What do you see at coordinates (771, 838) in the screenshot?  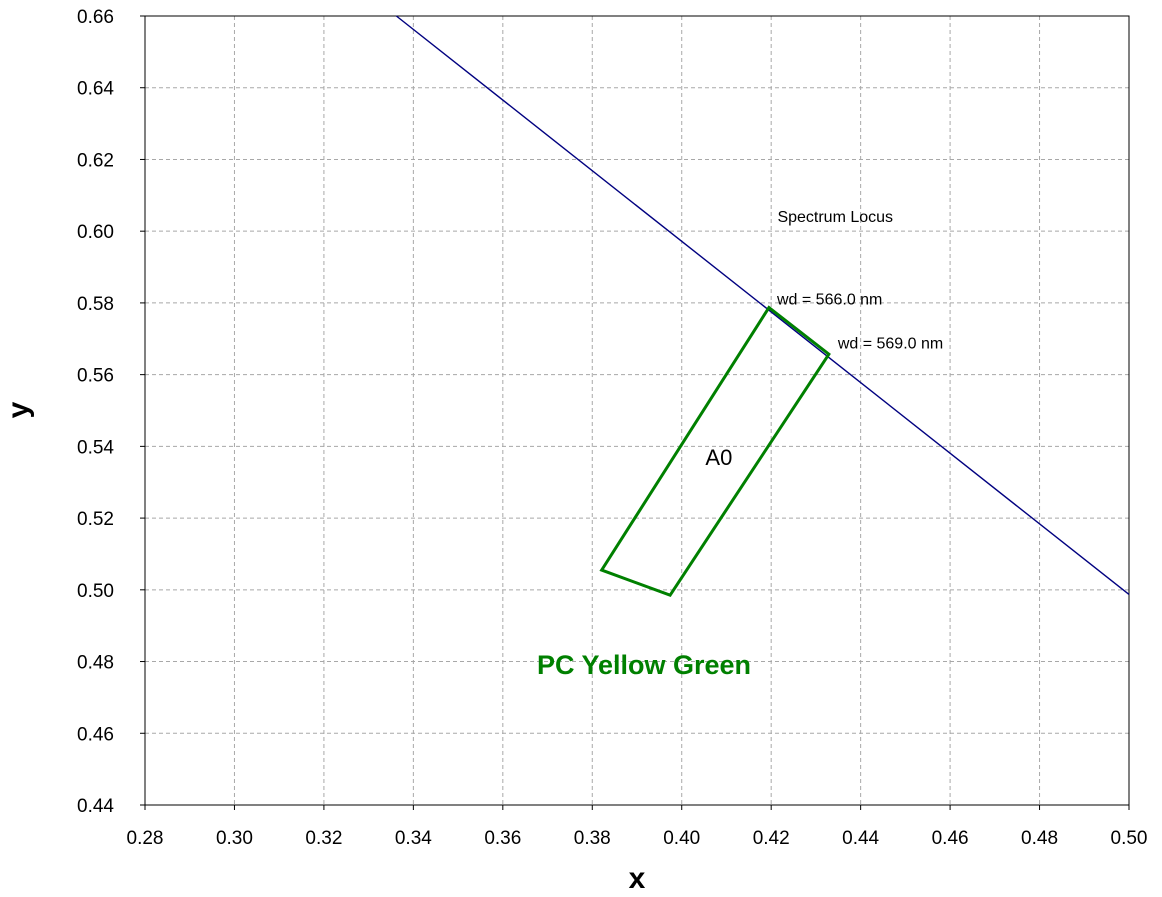 I see `x-tick-label: 0.42` at bounding box center [771, 838].